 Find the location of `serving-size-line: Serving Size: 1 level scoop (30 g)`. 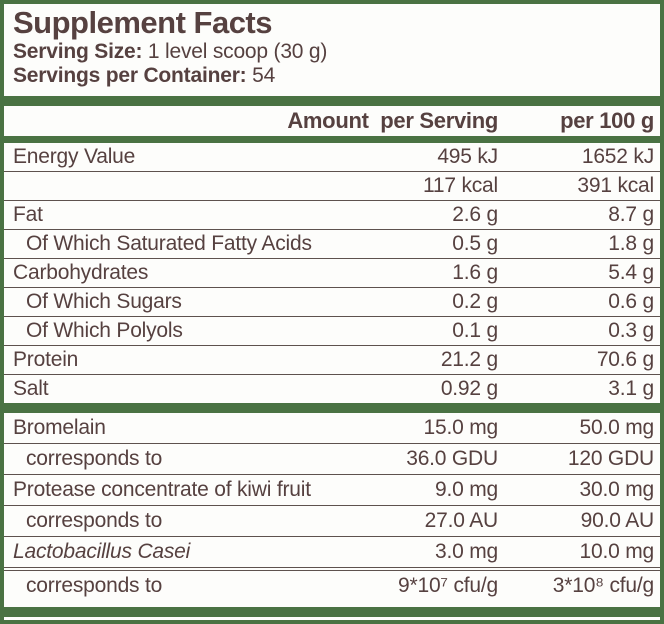

serving-size-line: Serving Size: 1 level scoop (30 g) is located at coordinates (332, 52).